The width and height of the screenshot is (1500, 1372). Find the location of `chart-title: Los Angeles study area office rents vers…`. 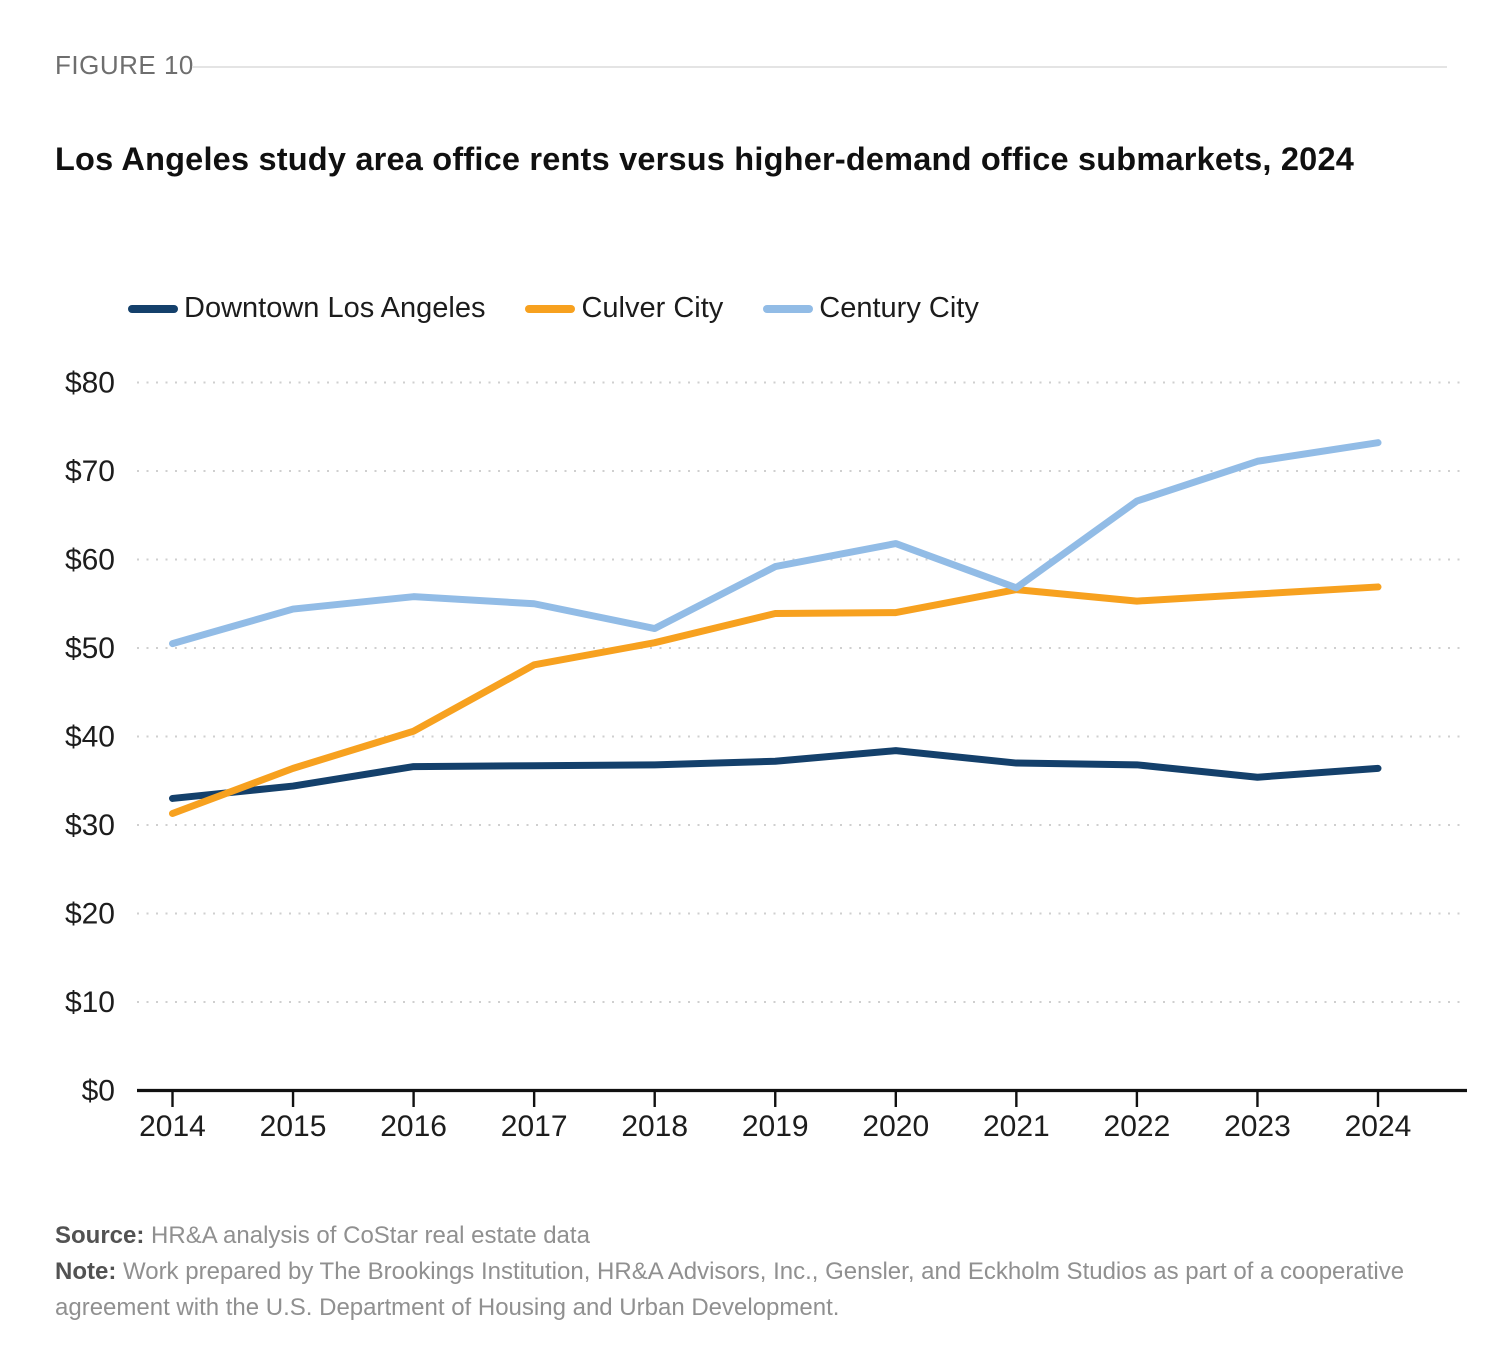

chart-title: Los Angeles study area office rents vers… is located at coordinates (704, 159).